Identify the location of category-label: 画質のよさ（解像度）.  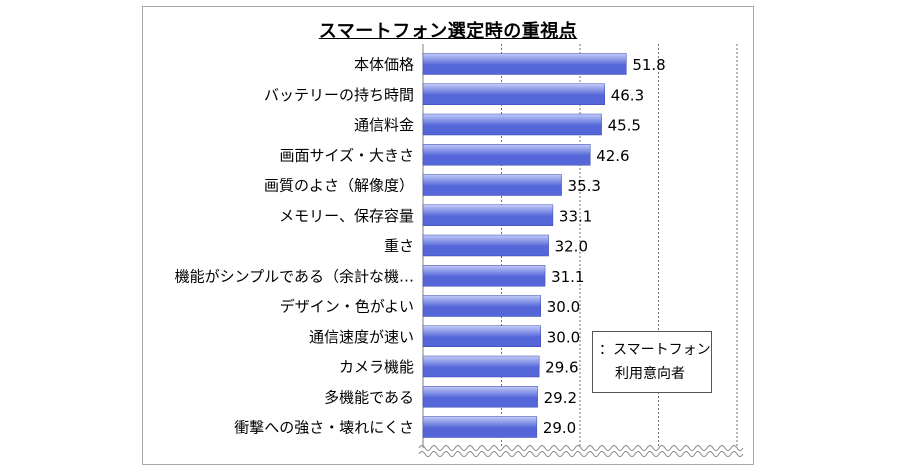
(339, 186).